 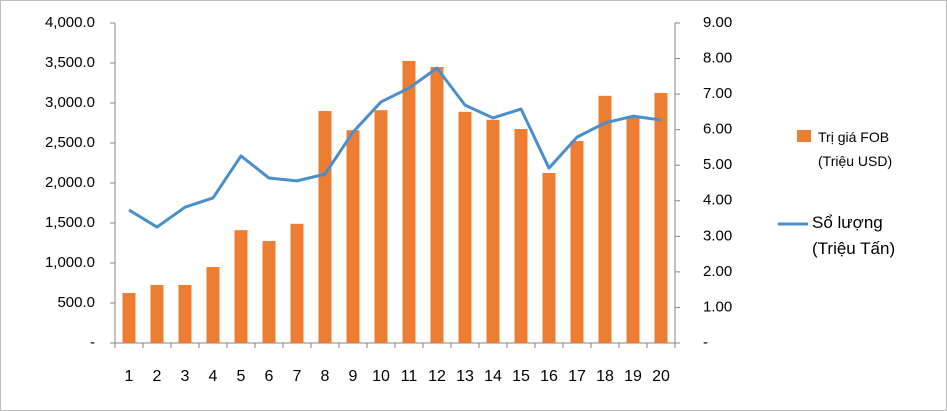 What do you see at coordinates (70, 22) in the screenshot?
I see `y-tick-label: 4,000.0` at bounding box center [70, 22].